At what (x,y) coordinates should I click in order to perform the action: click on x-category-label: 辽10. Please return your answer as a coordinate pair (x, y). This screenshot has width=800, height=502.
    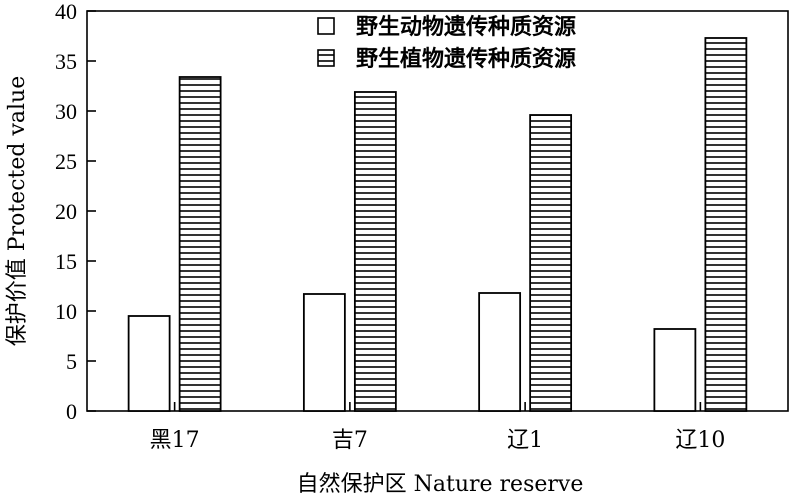
    Looking at the image, I should click on (700, 440).